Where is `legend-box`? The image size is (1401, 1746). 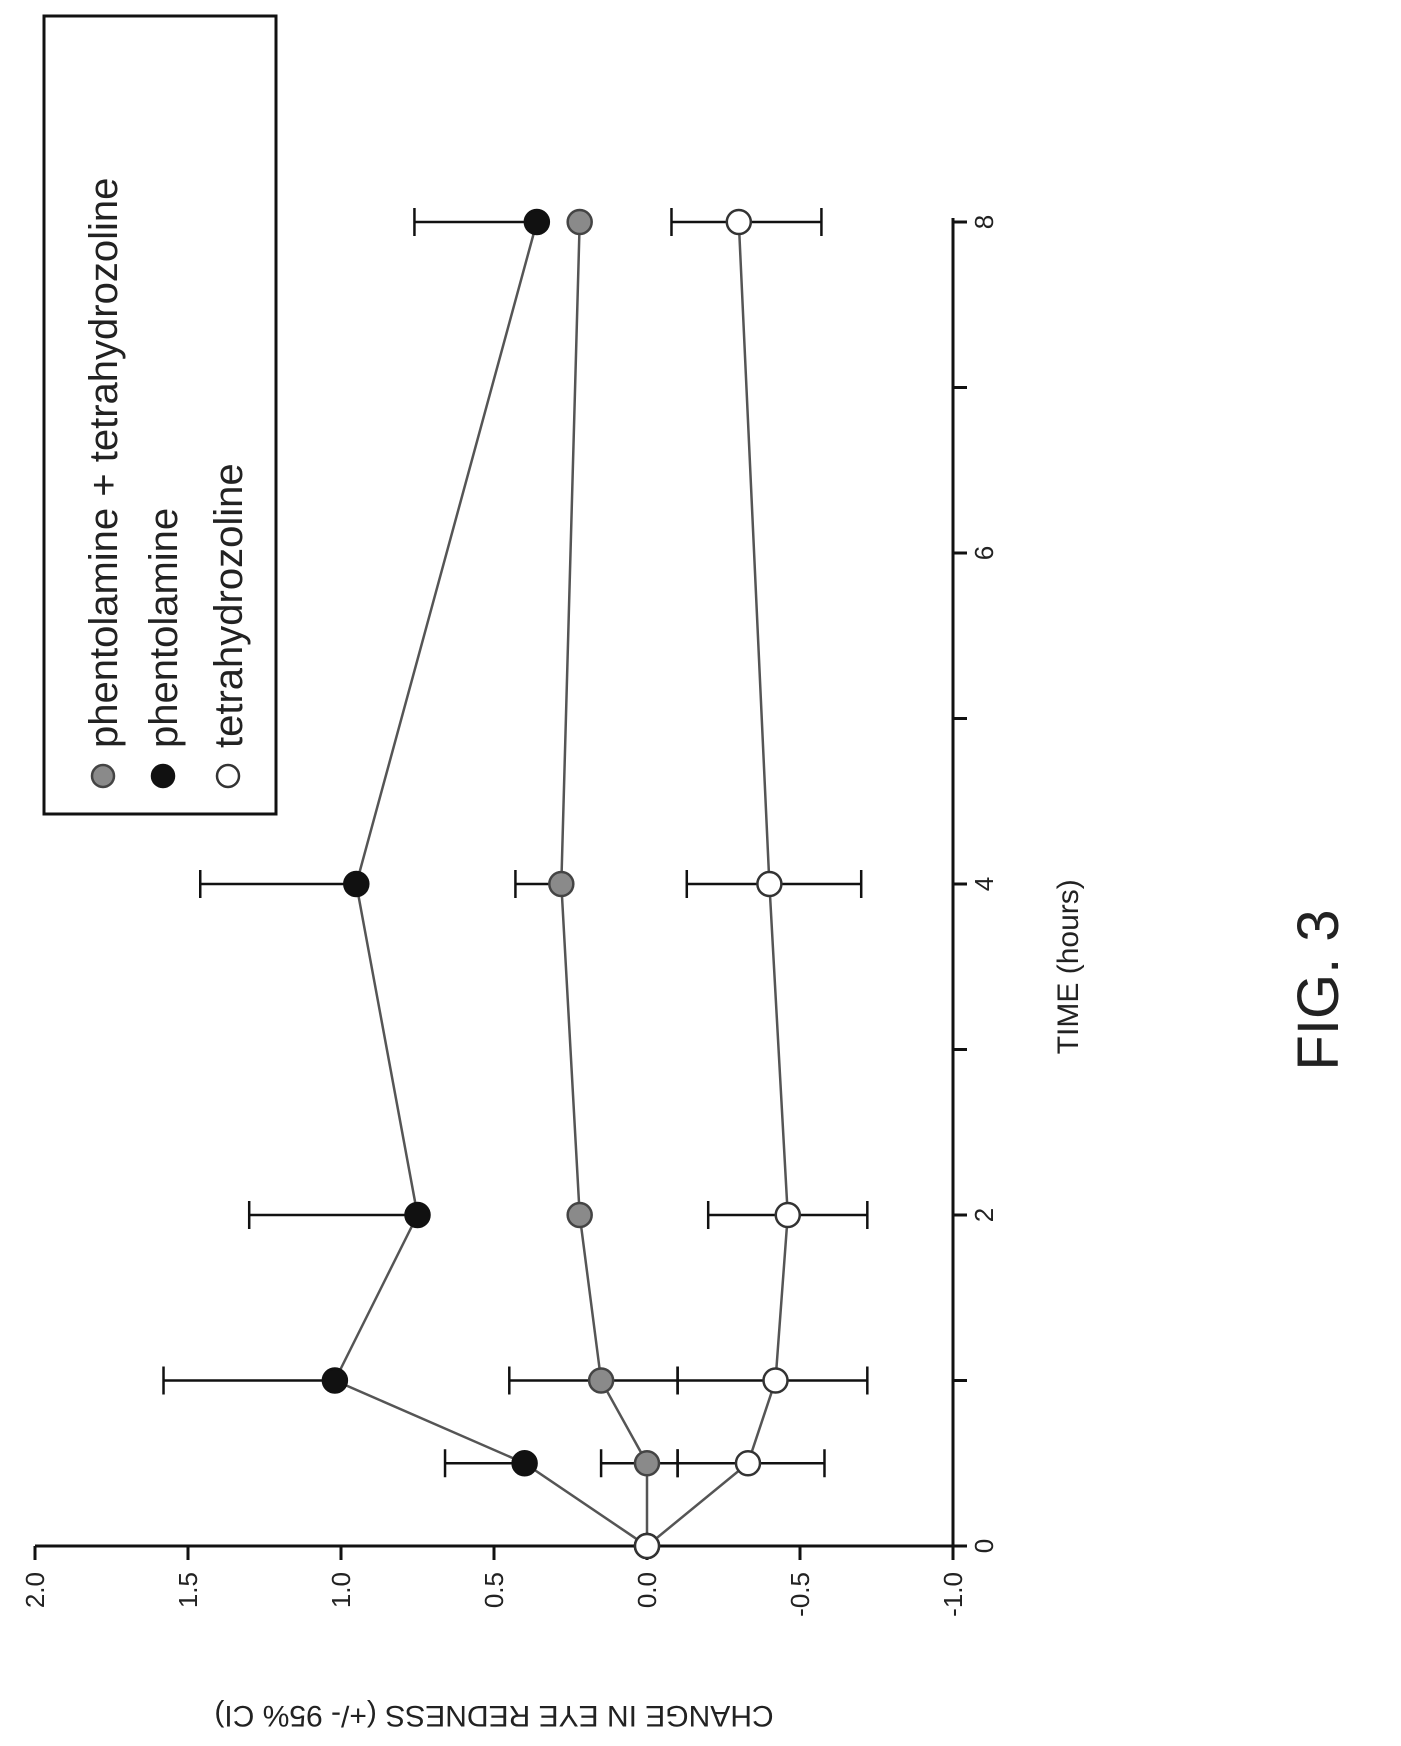 legend-box is located at coordinates (160, 415).